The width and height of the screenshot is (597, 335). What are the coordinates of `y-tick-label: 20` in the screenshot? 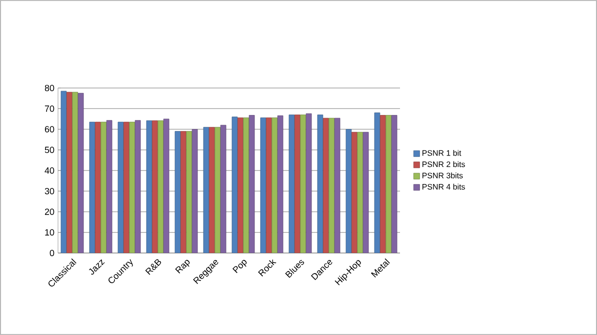 It's located at (49, 211).